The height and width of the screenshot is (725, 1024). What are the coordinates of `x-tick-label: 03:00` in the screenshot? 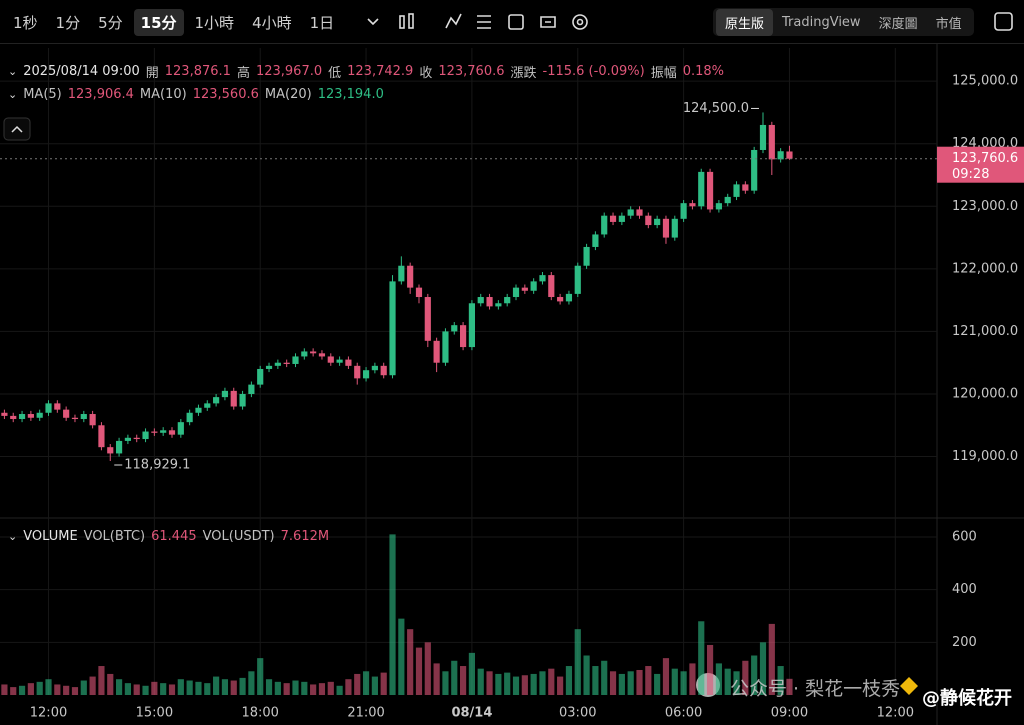 It's located at (577, 713).